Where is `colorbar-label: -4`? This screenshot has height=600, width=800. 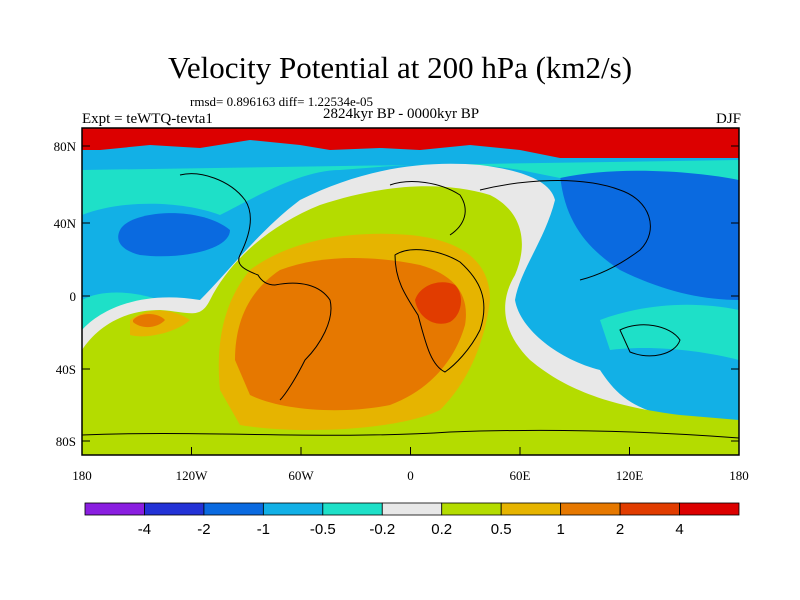
colorbar-label: -4 is located at coordinates (144, 529).